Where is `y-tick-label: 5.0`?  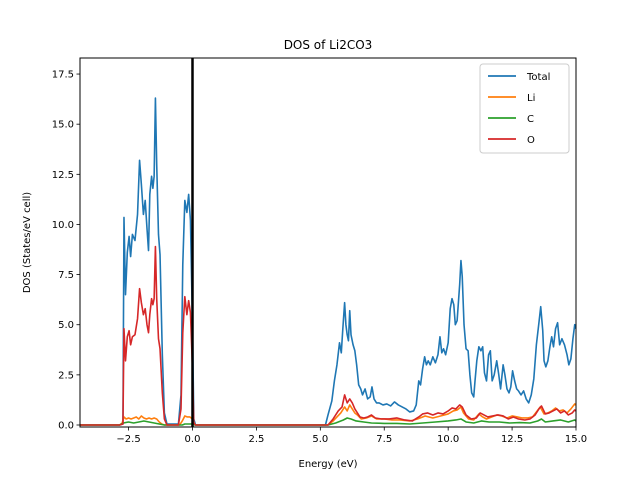 y-tick-label: 5.0 is located at coordinates (66, 325).